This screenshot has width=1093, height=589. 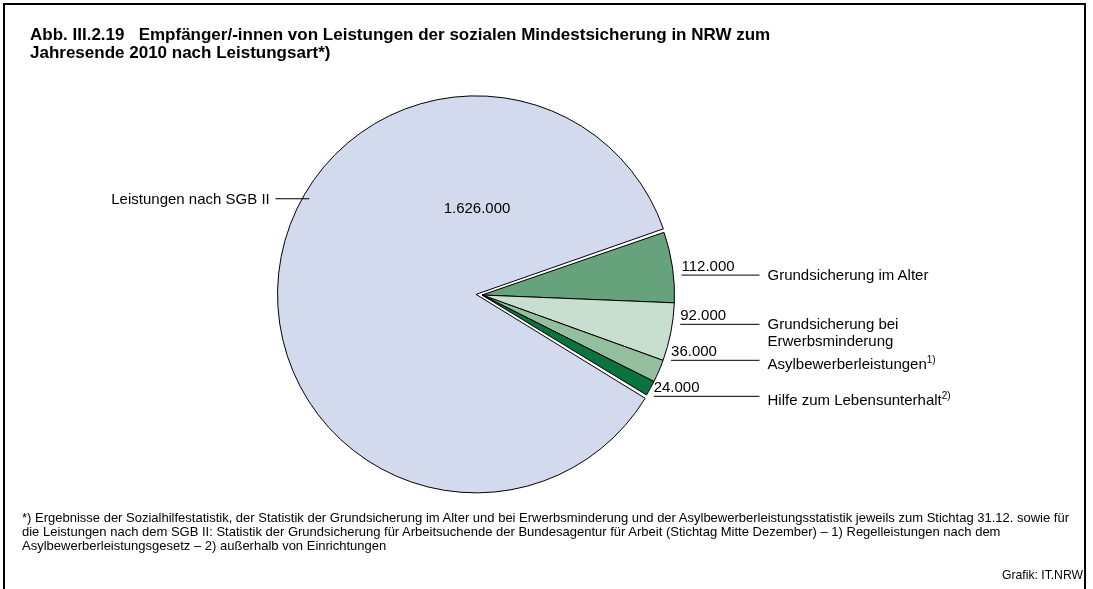 I want to click on slice-label: Hilfe zum Lebensunterhalt$^{2)}$, so click(x=859, y=399).